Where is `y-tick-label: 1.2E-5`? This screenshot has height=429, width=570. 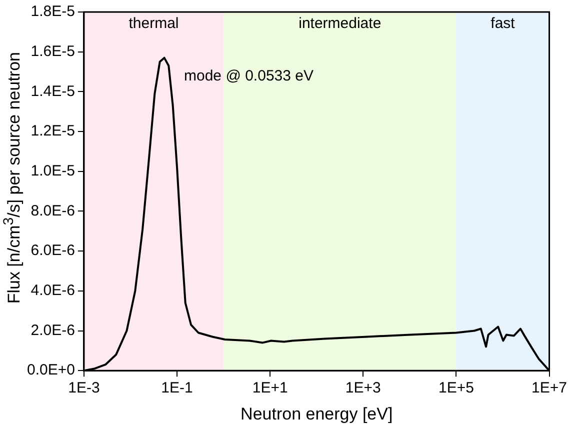
y-tick-label: 1.2E-5 is located at coordinates (52, 131).